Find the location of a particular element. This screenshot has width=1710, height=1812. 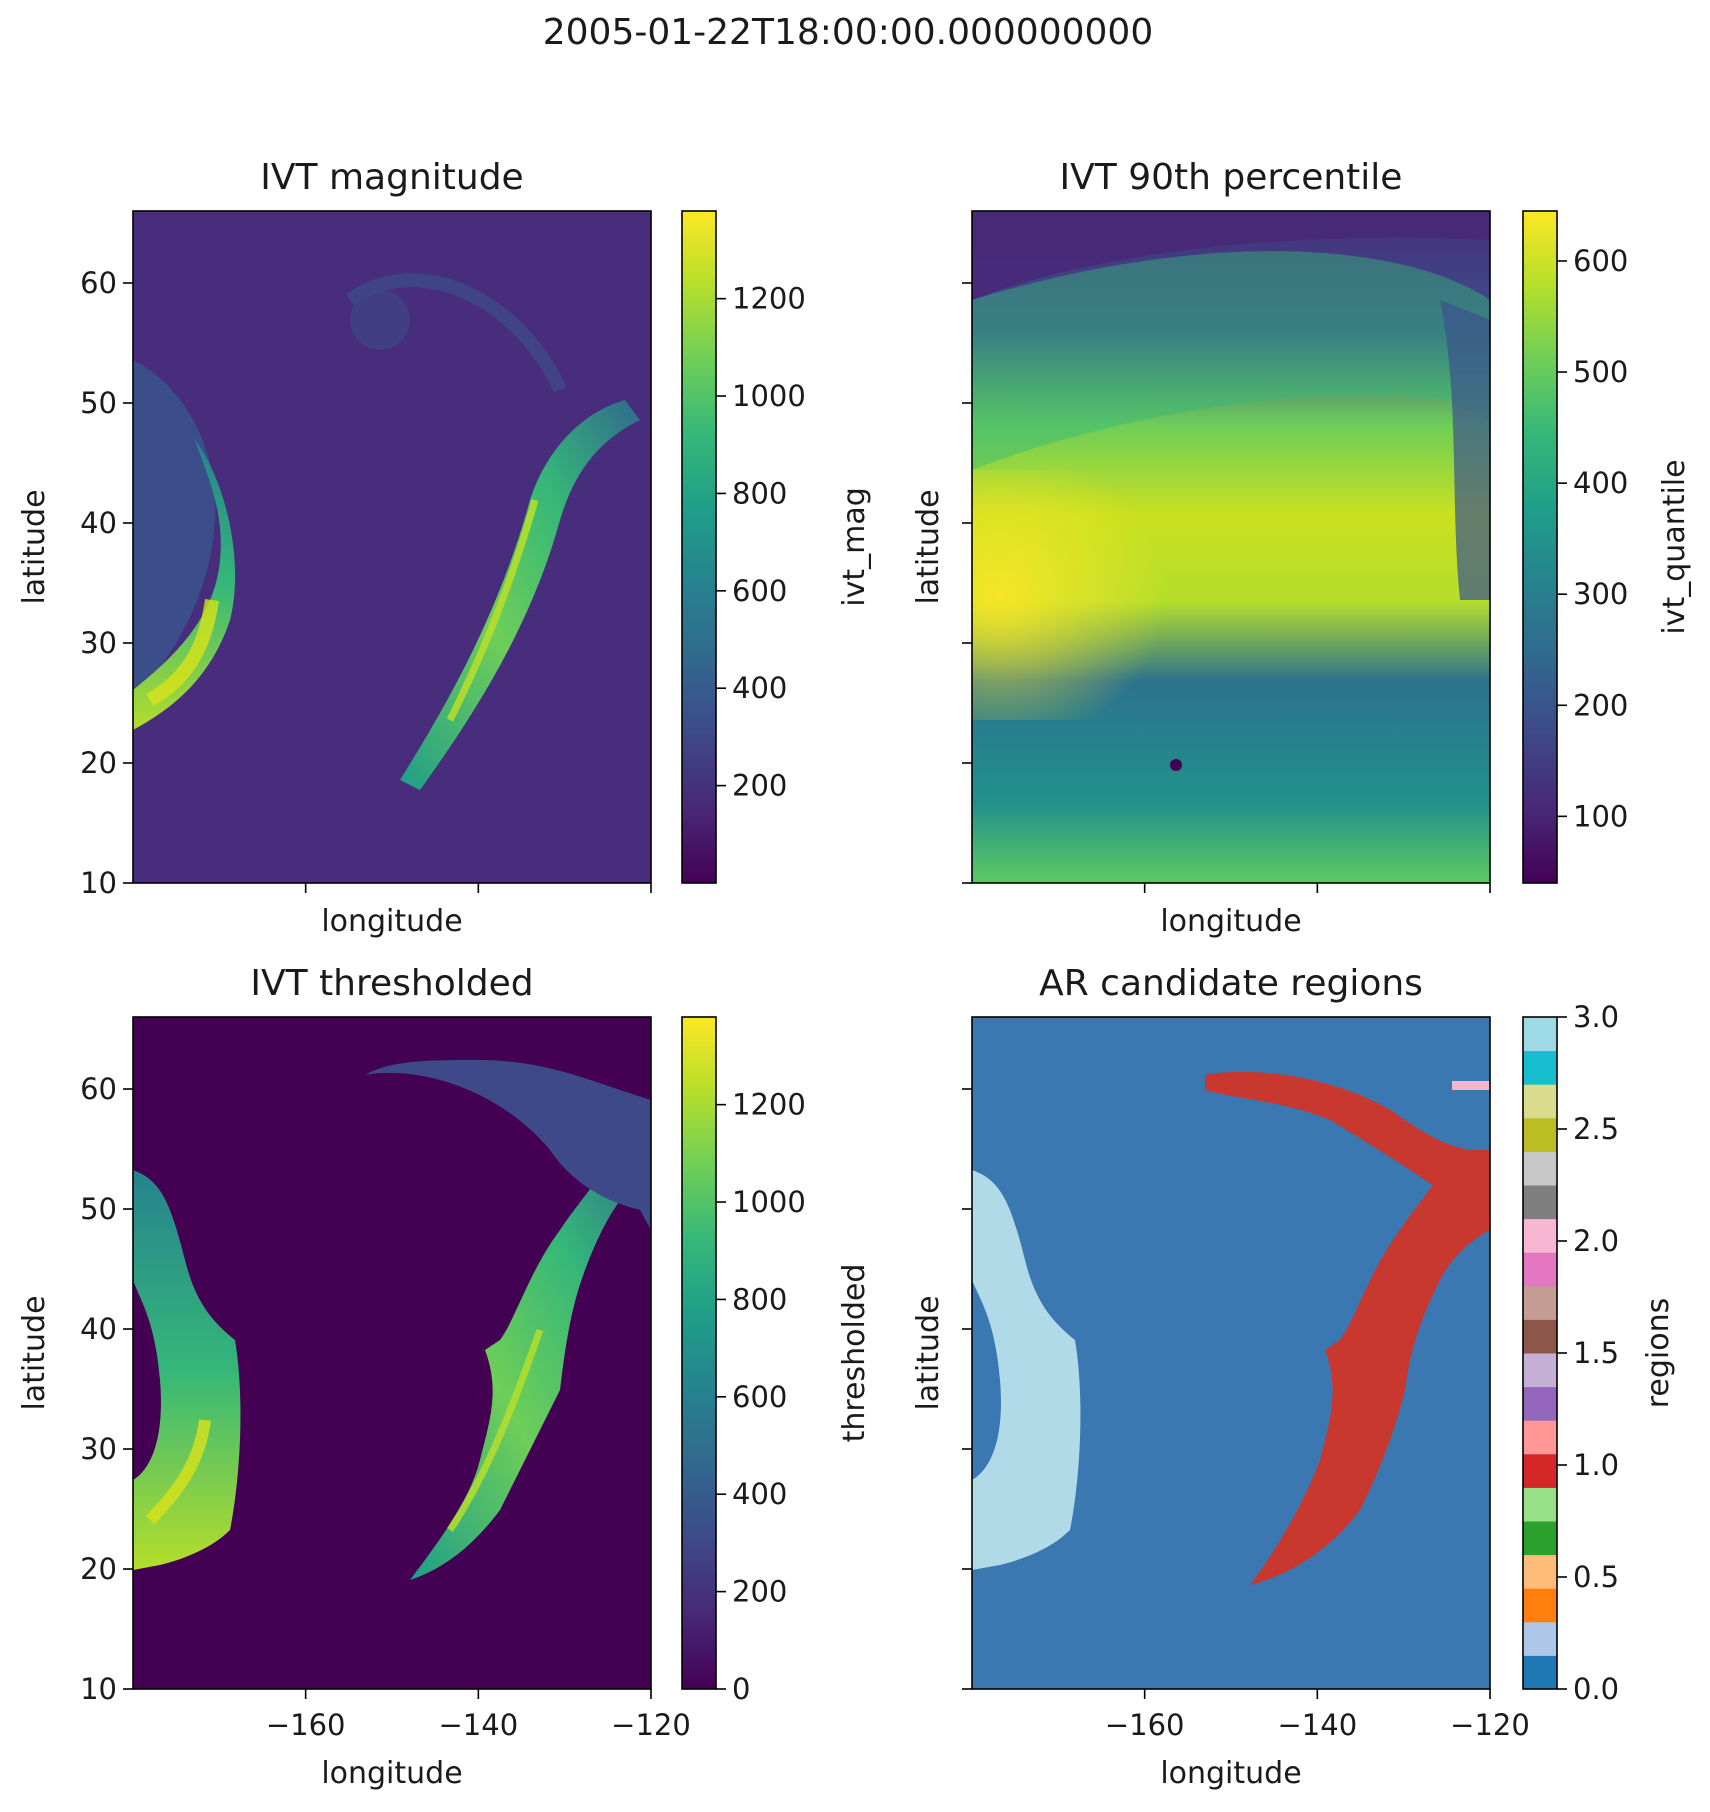

y-tick-label: 40 is located at coordinates (98, 523).